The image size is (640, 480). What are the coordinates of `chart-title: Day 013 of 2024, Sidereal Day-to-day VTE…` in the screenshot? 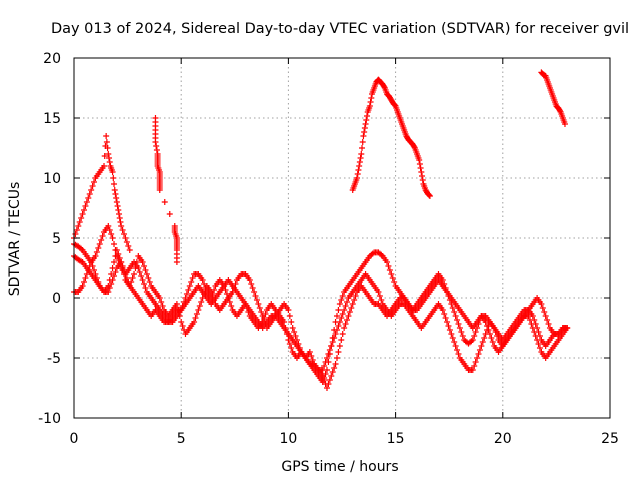 It's located at (340, 29).